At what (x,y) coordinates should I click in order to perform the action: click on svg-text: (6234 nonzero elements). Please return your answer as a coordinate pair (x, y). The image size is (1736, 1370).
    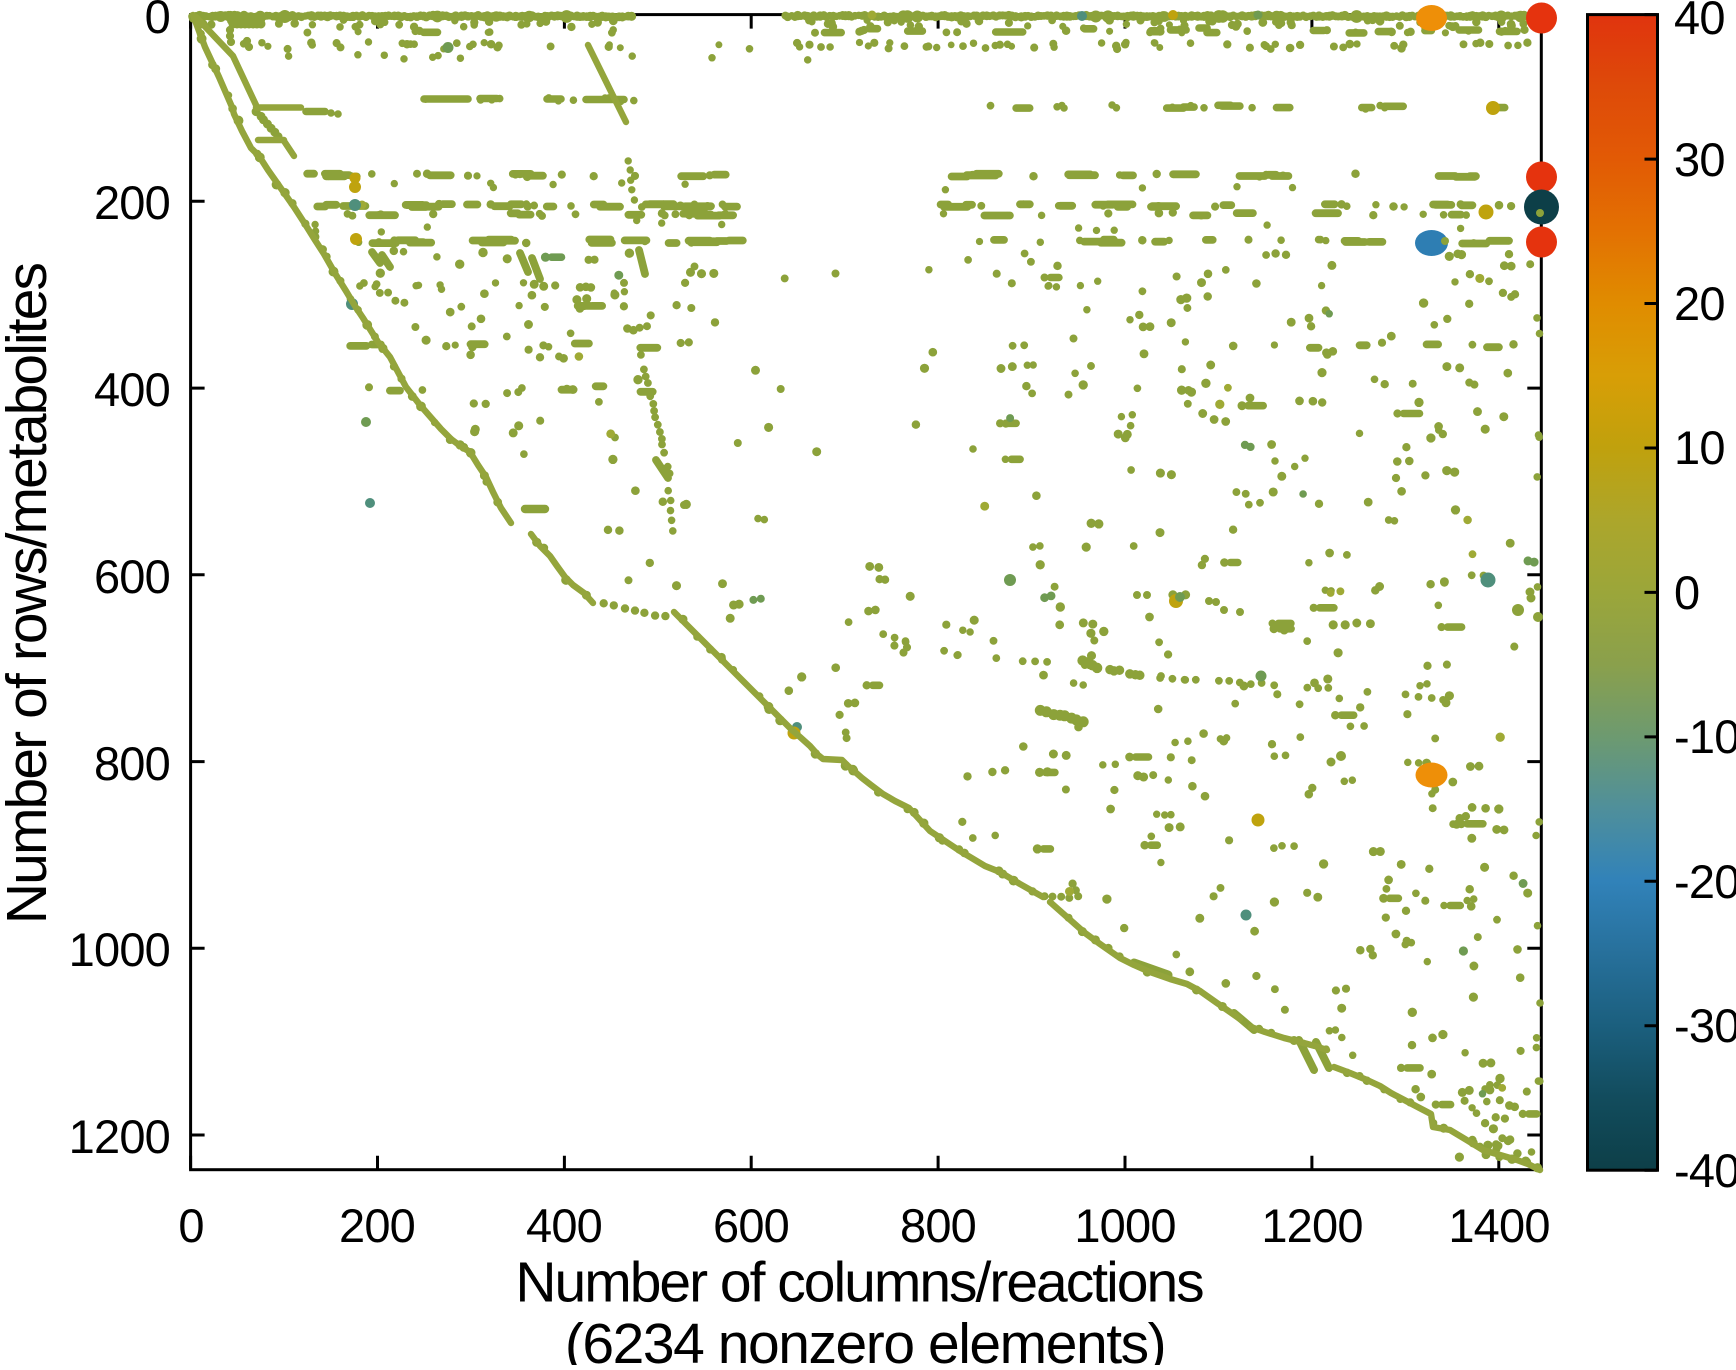
    Looking at the image, I should click on (865, 1338).